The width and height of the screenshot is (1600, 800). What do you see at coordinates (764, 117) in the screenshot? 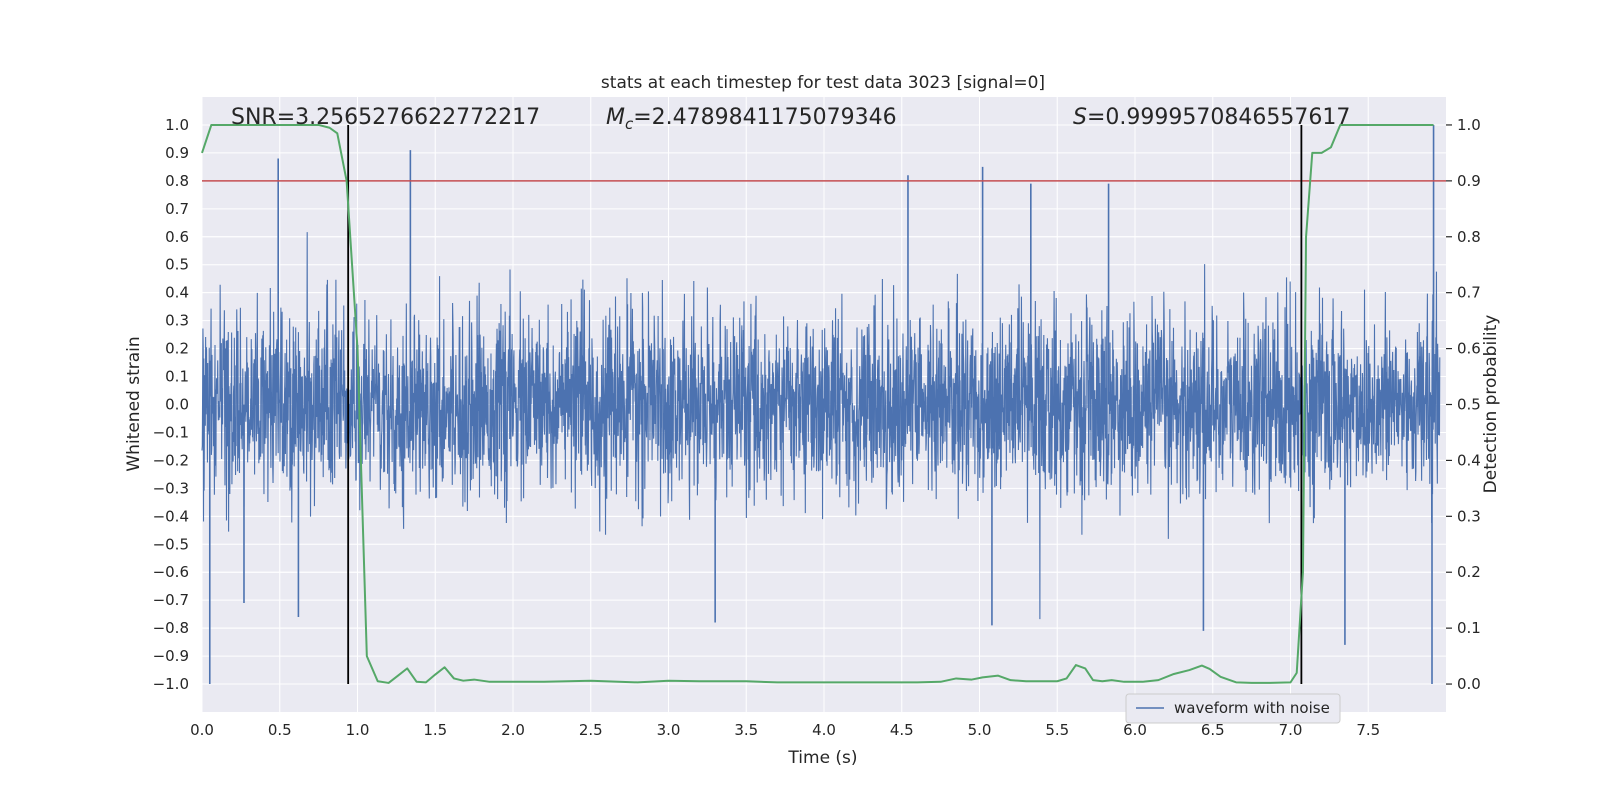
I see `chirp-mass-value: =2.4789841175079346` at bounding box center [764, 117].